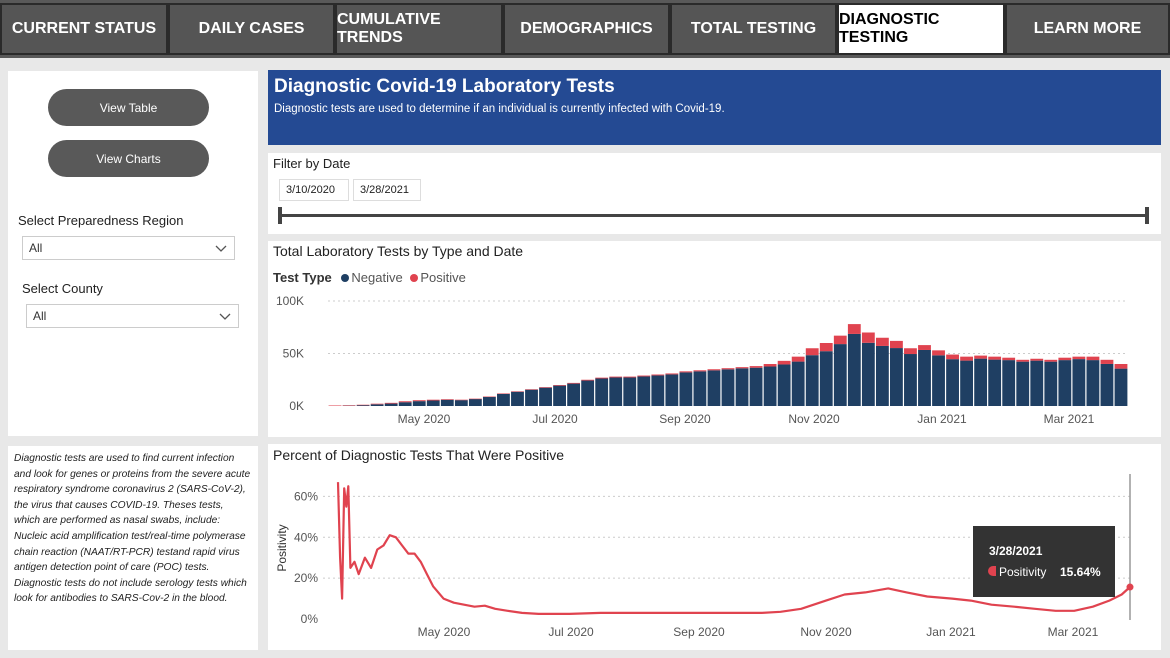 The height and width of the screenshot is (658, 1170). What do you see at coordinates (290, 301) in the screenshot?
I see `y-tick-label: 100K` at bounding box center [290, 301].